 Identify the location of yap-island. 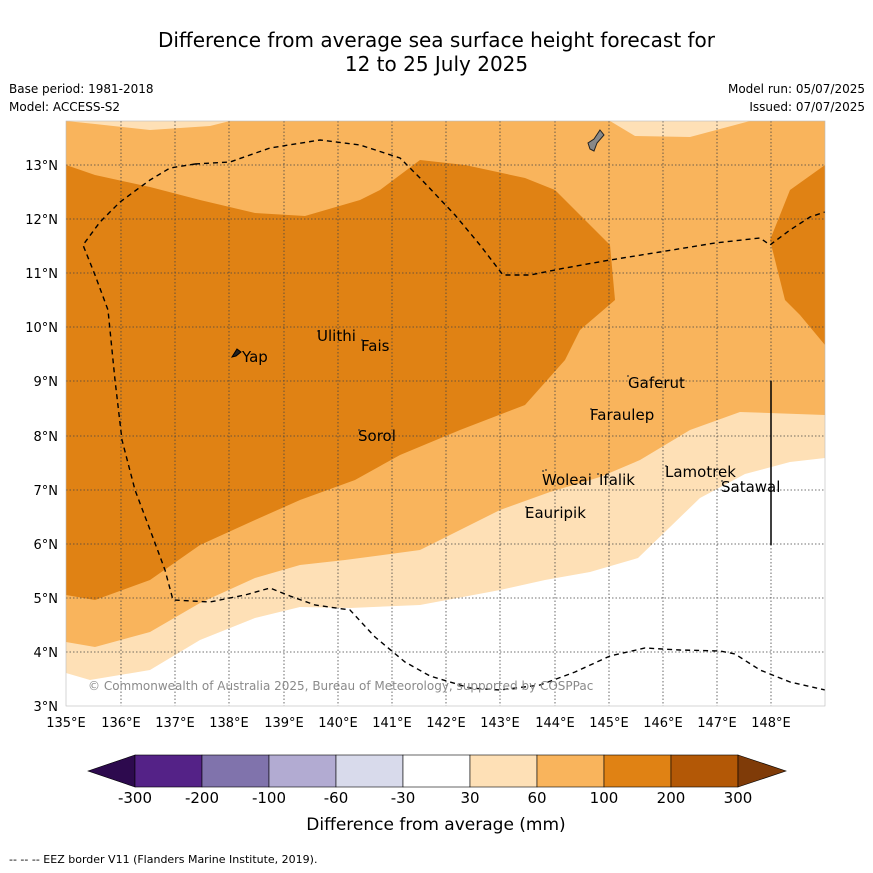
(236, 353).